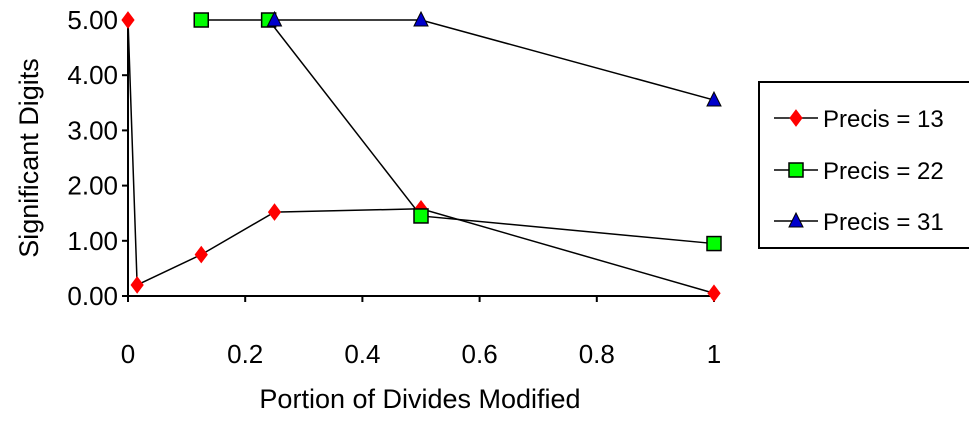 This screenshot has width=969, height=440. I want to click on legend-item: Precis = 22, so click(859, 171).